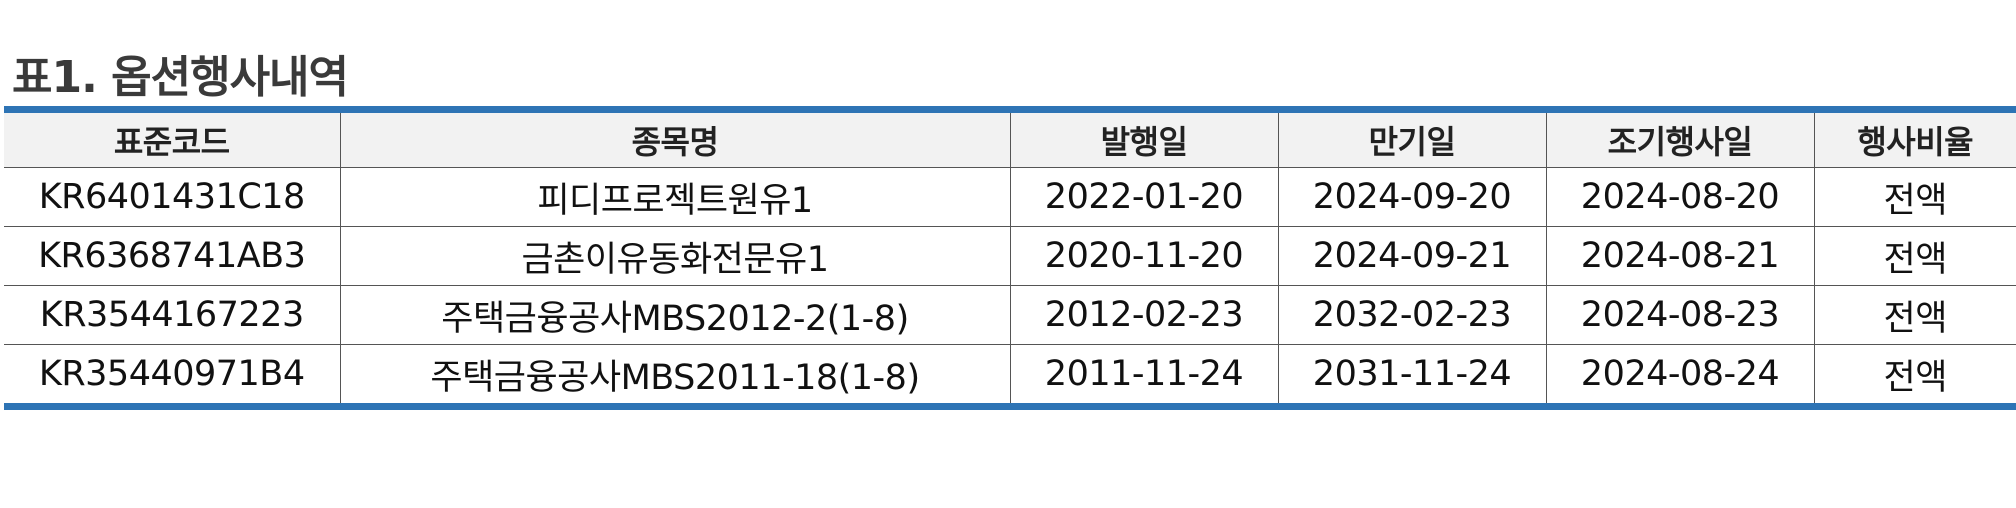 The image size is (2016, 508). I want to click on table-header-row: 표준코드 종목명 발행일 만기일 조기행사일 행사비율, so click(1010, 138).